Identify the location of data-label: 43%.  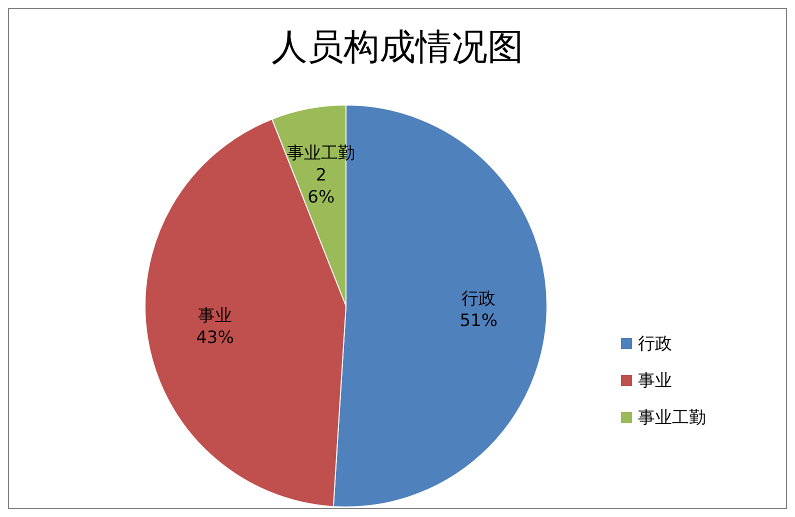
(215, 338).